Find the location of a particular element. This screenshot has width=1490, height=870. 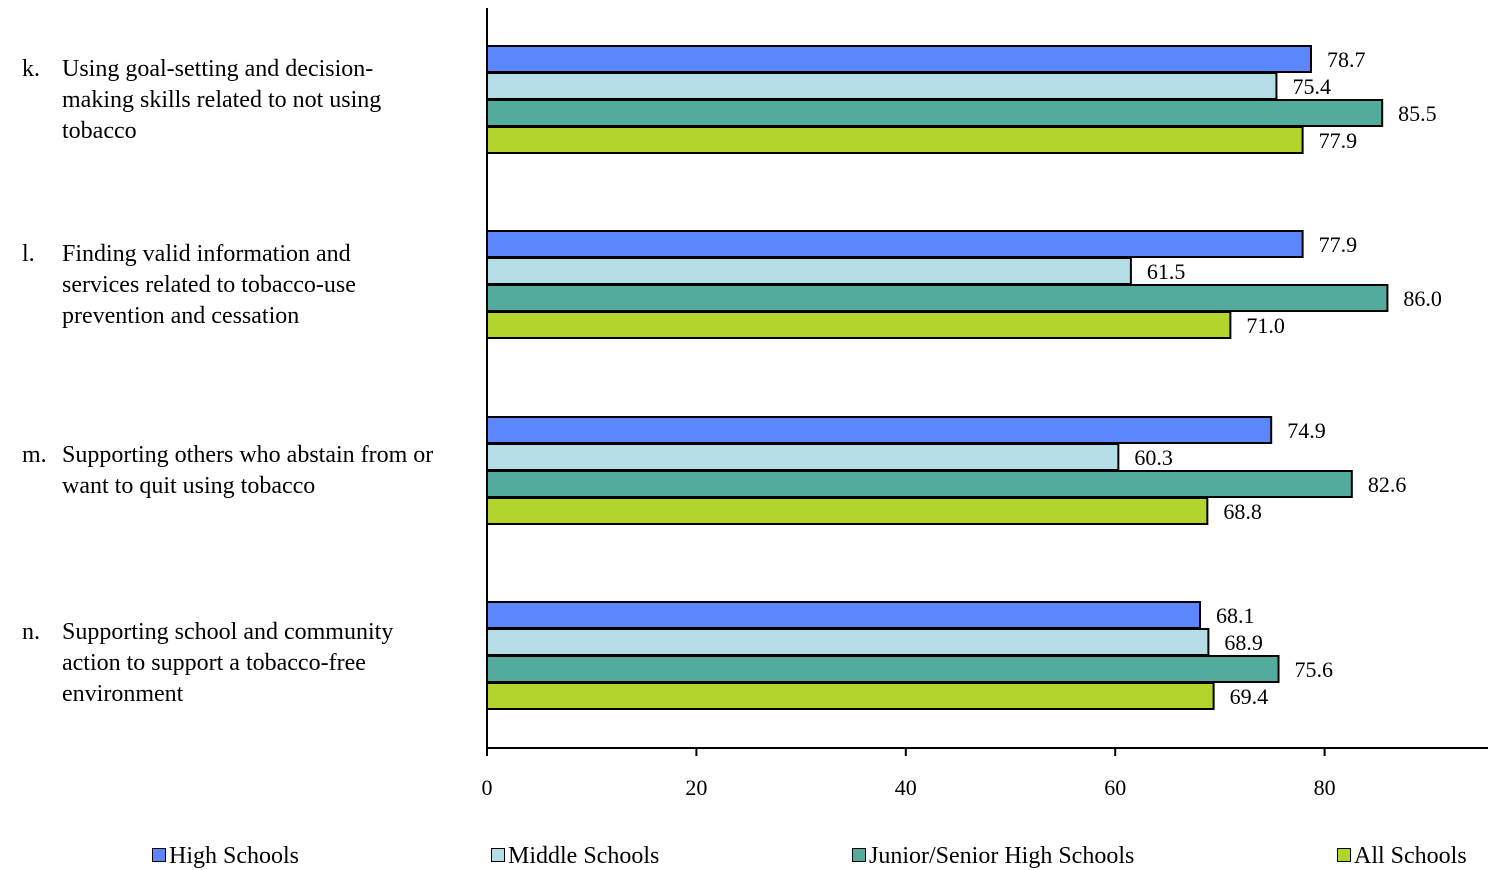

legend-item: Junior/Senior High Schools is located at coordinates (993, 856).